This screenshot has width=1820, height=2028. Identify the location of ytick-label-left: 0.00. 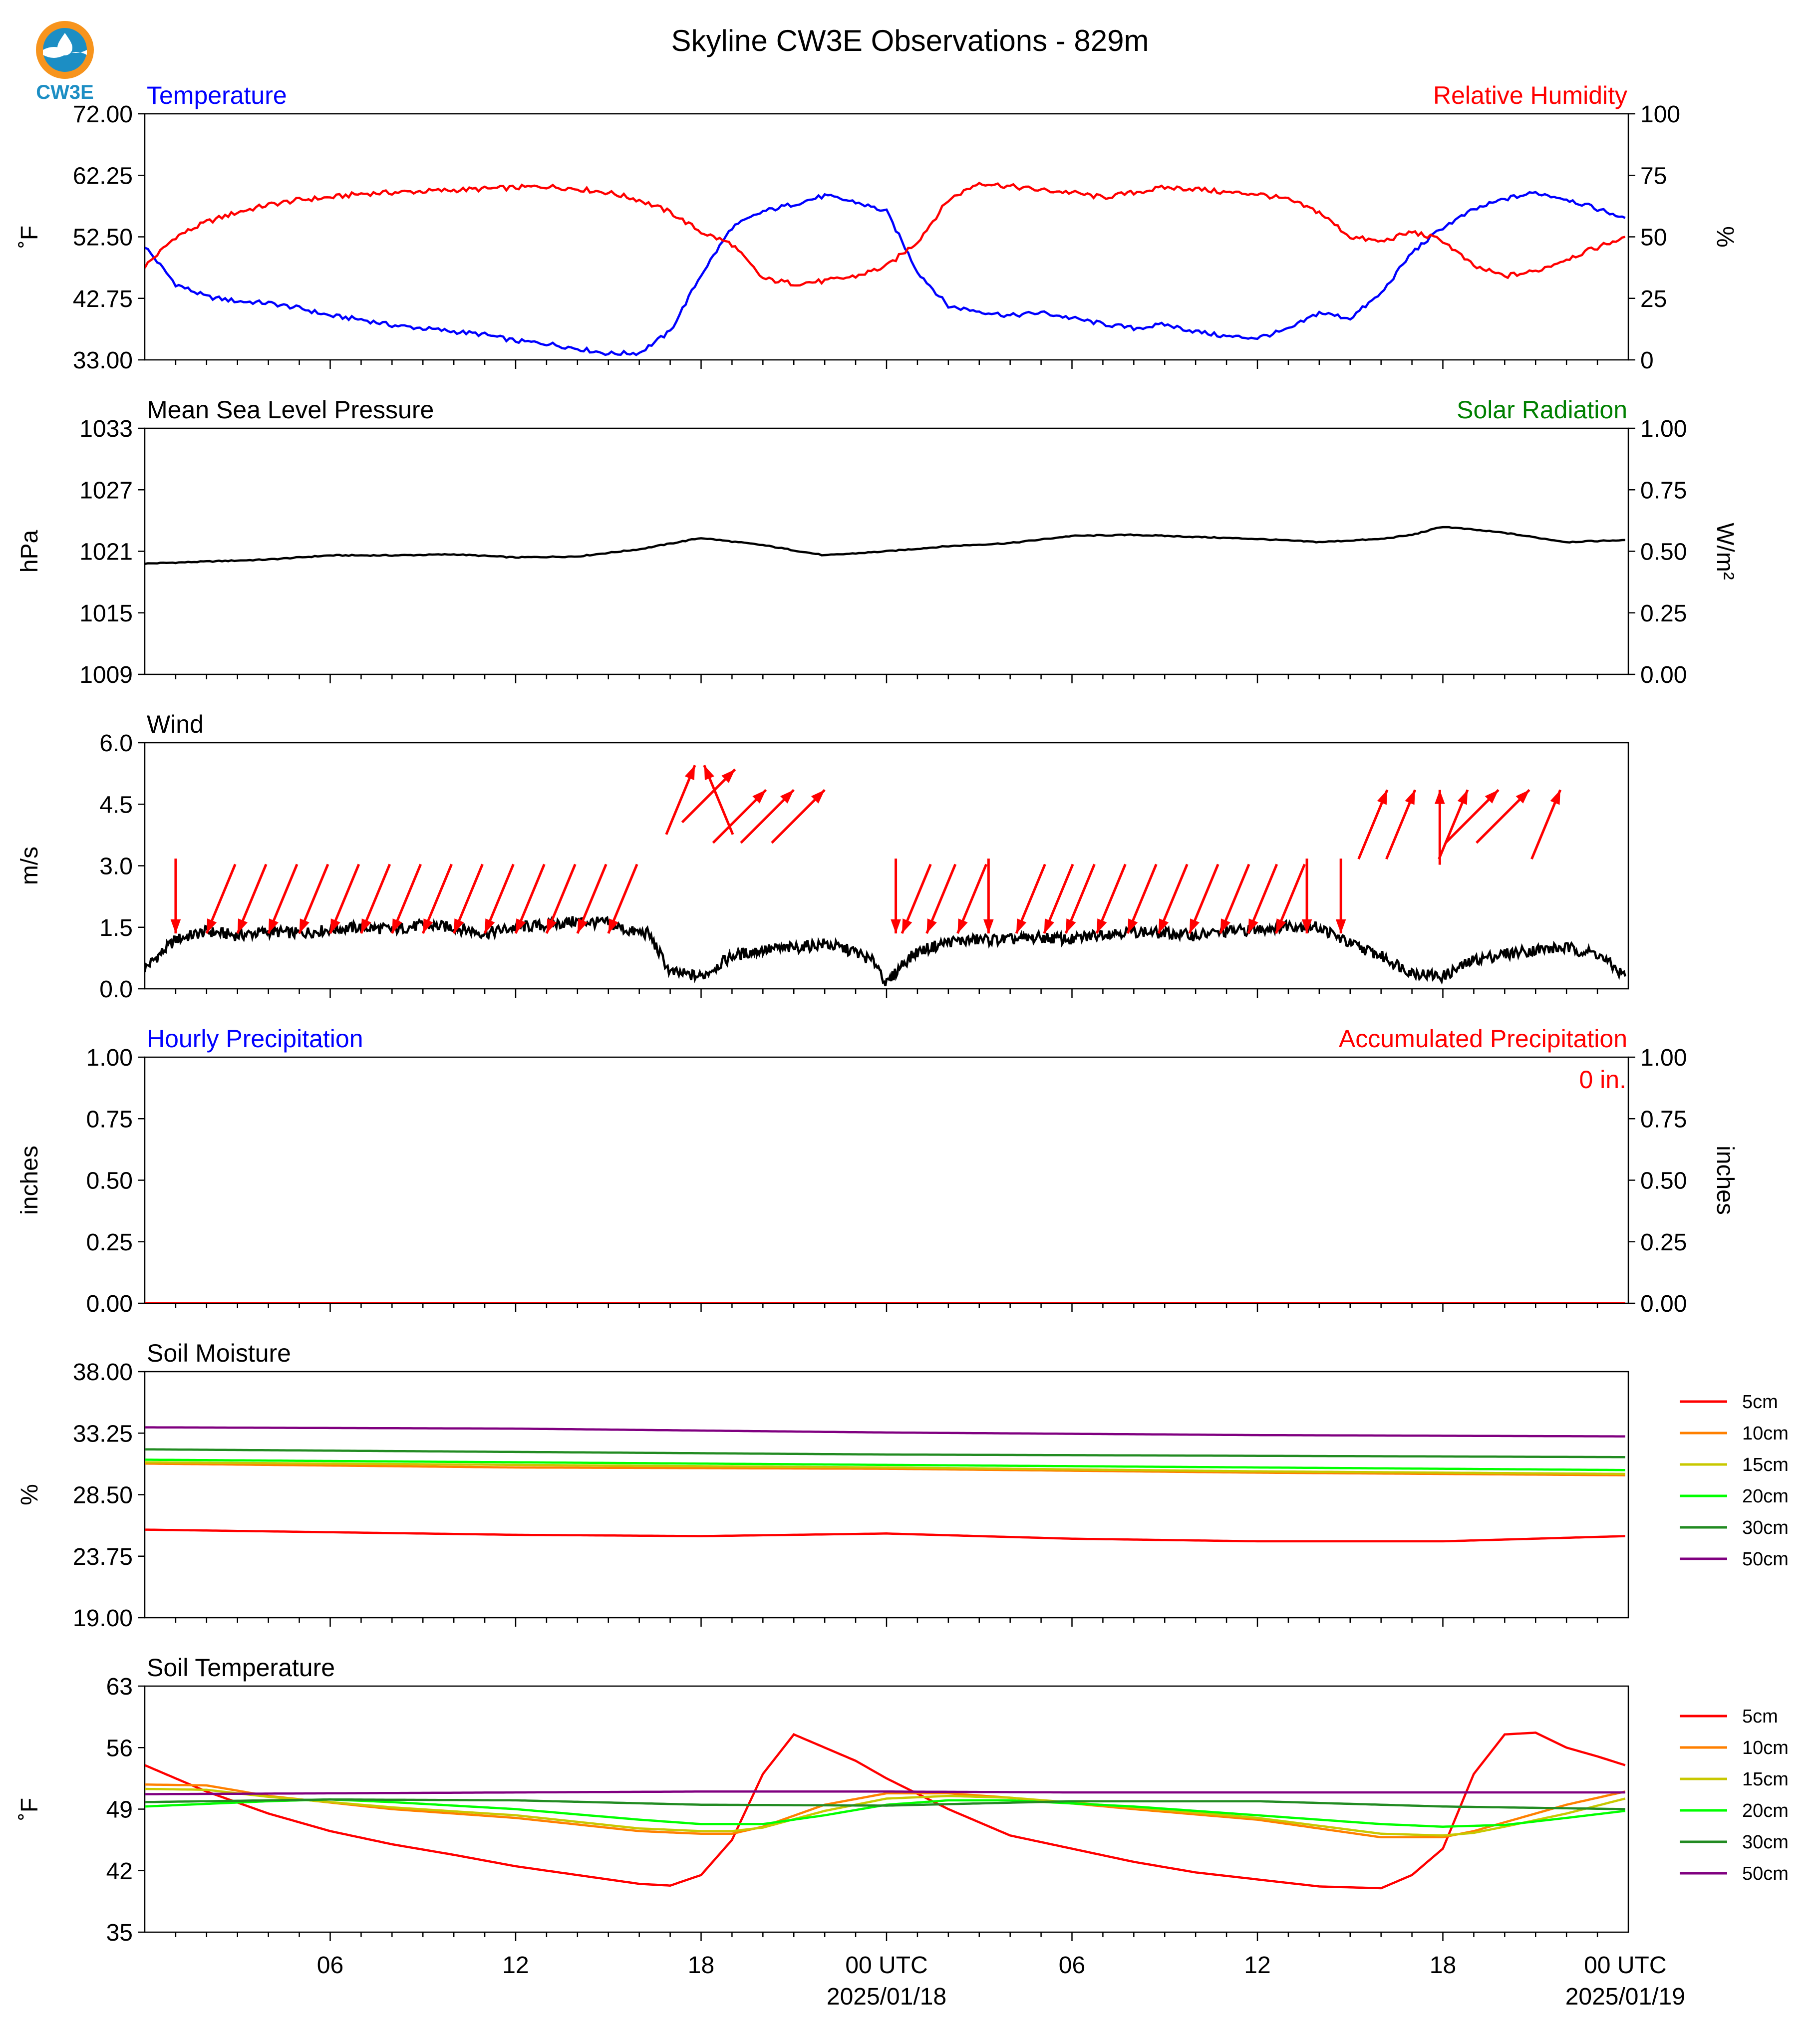
(109, 1304).